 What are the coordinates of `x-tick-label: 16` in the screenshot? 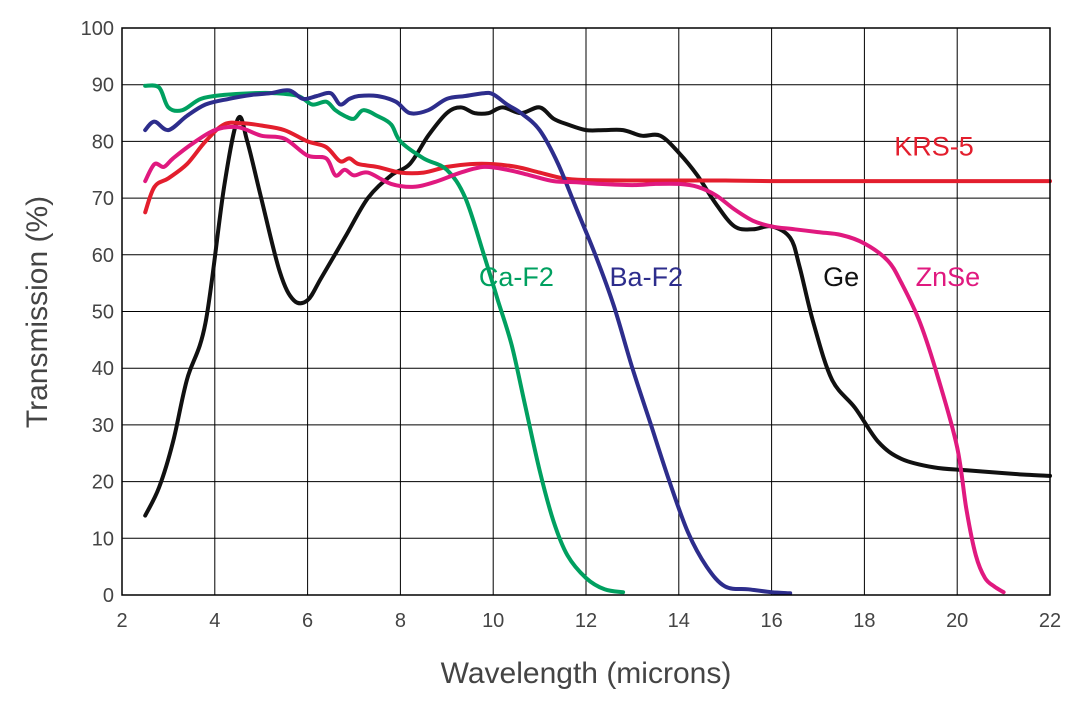 It's located at (771, 621).